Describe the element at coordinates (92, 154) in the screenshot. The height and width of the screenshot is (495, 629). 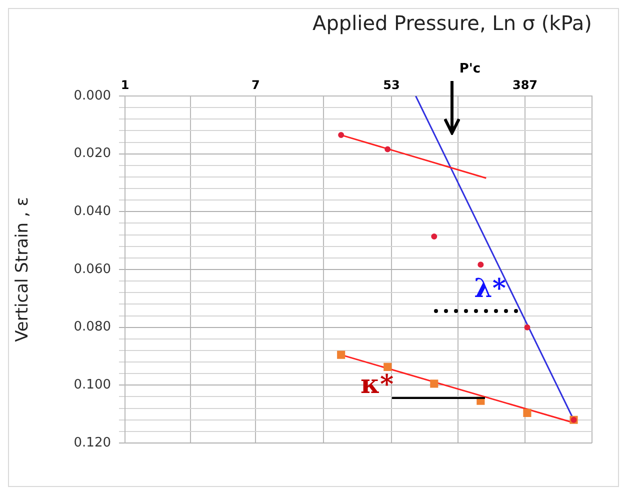
I see `y-tick-label: 0.020` at that location.